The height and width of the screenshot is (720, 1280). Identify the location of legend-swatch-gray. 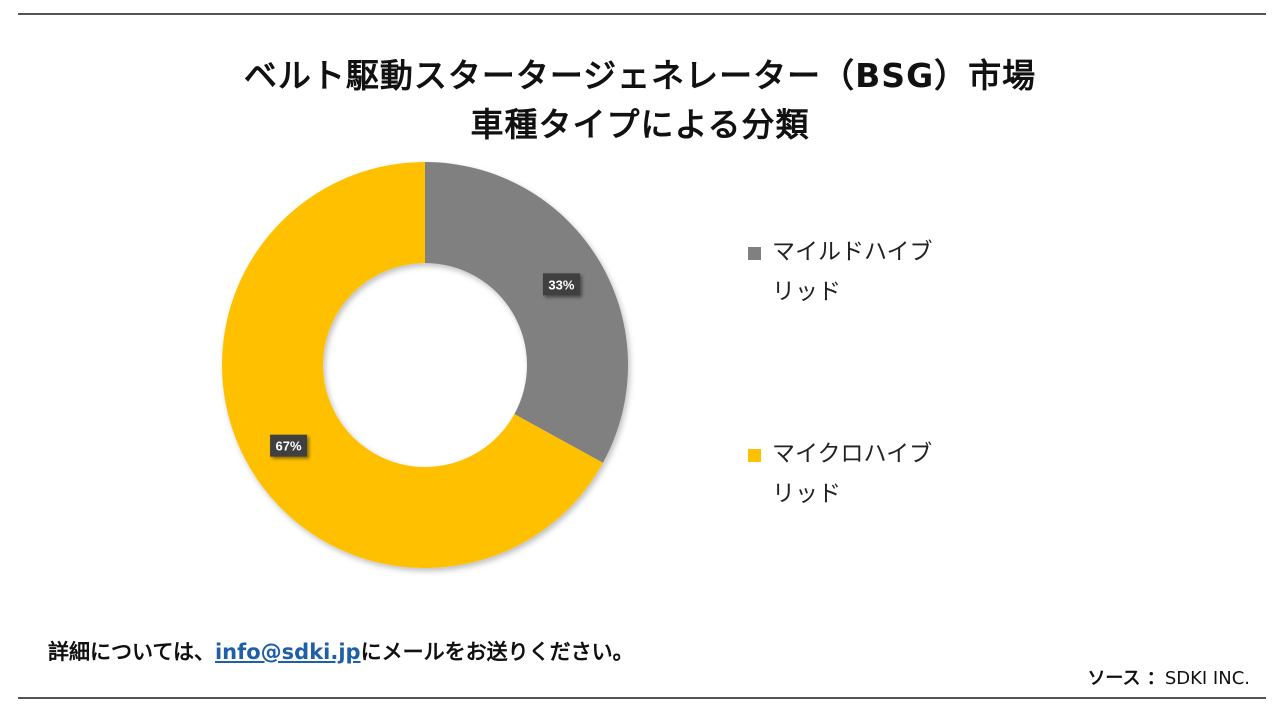
(754, 253).